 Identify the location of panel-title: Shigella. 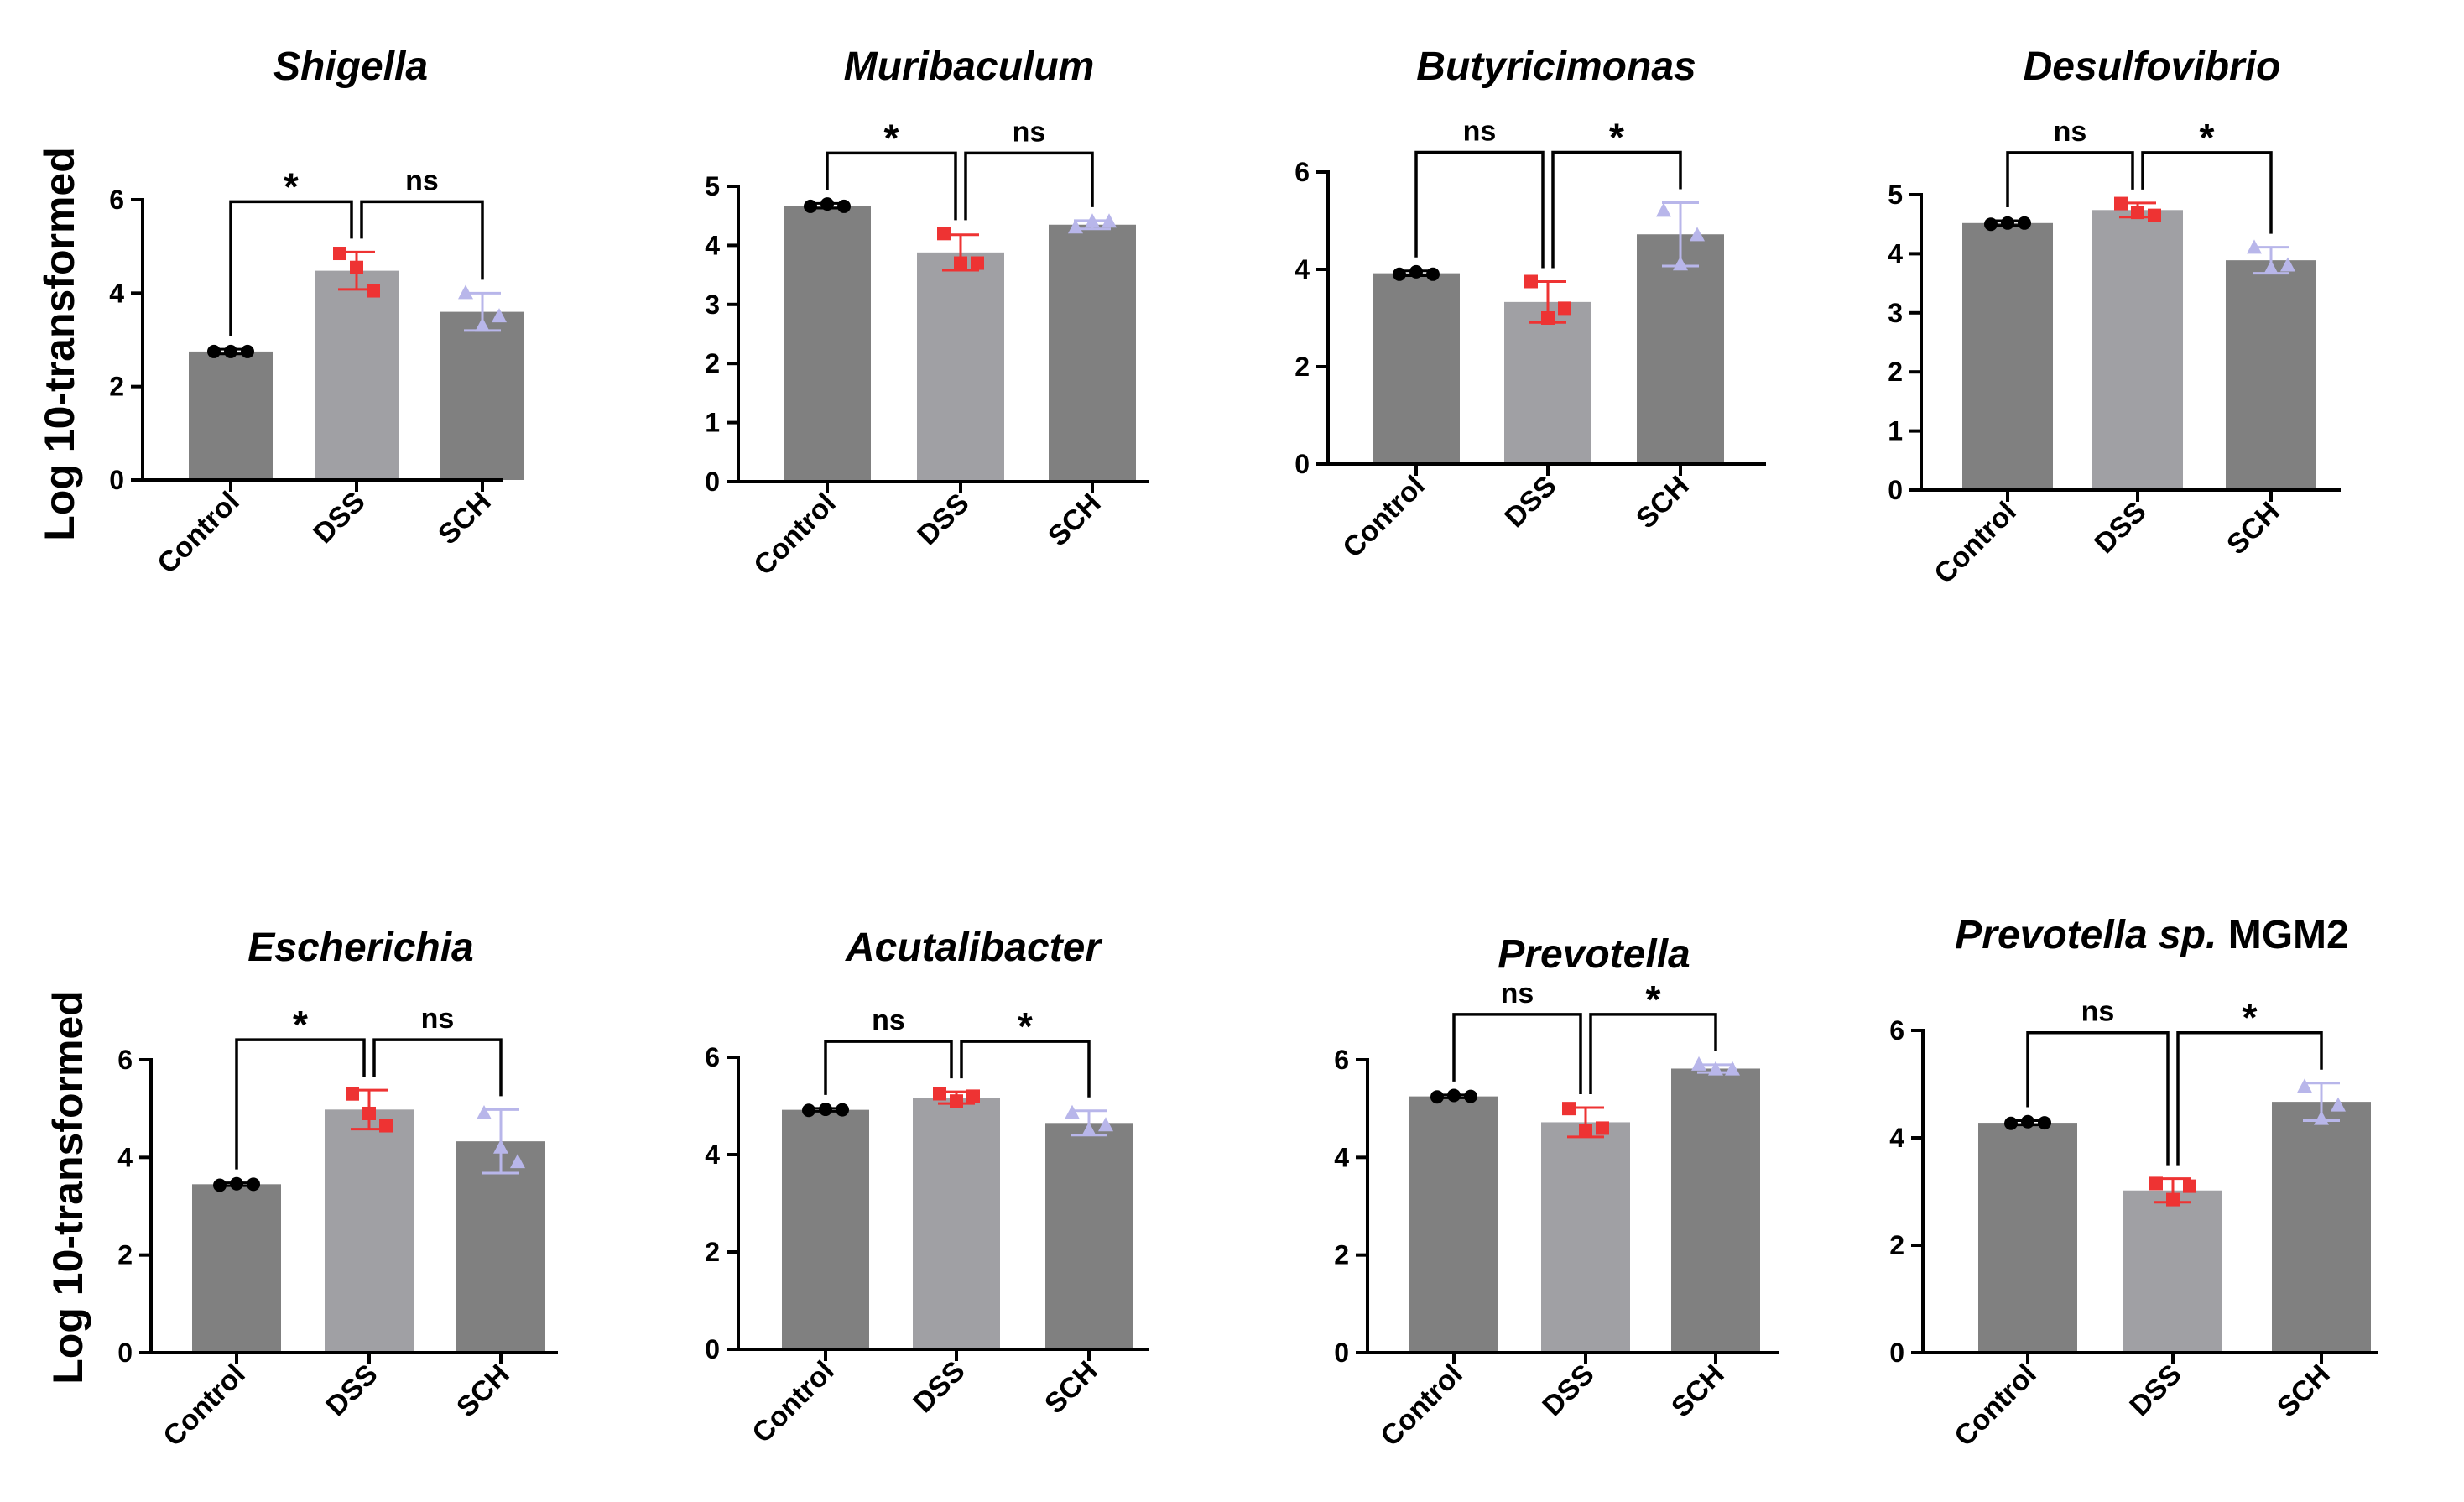
(351, 66).